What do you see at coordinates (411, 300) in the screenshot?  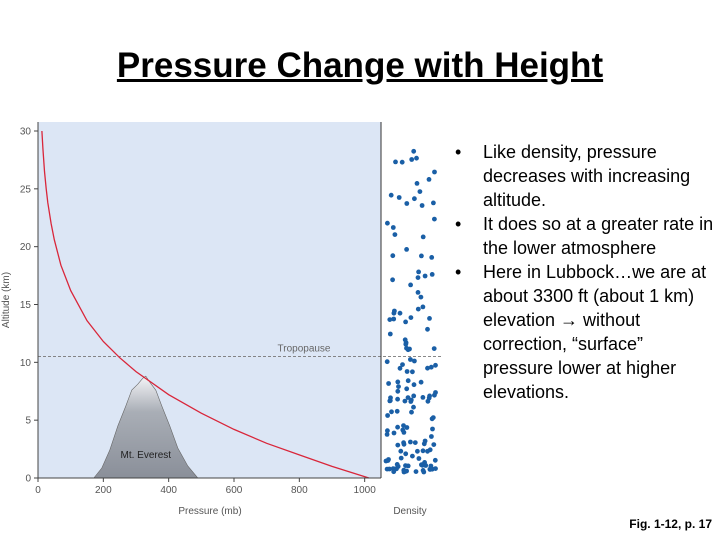 I see `density-column-background` at bounding box center [411, 300].